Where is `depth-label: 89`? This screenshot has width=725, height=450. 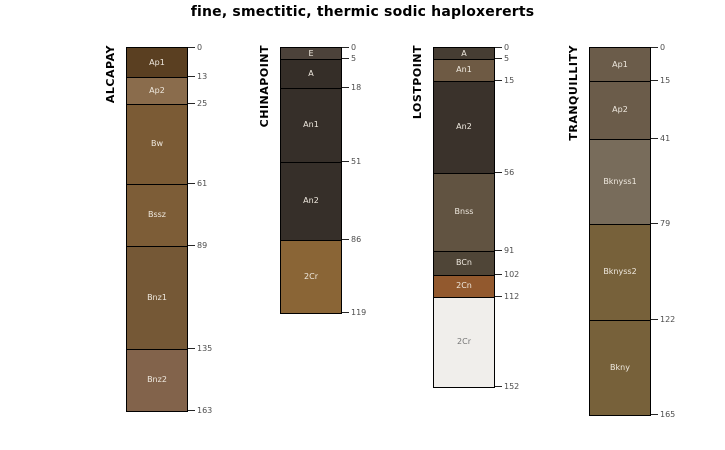
depth-label: 89 is located at coordinates (202, 245).